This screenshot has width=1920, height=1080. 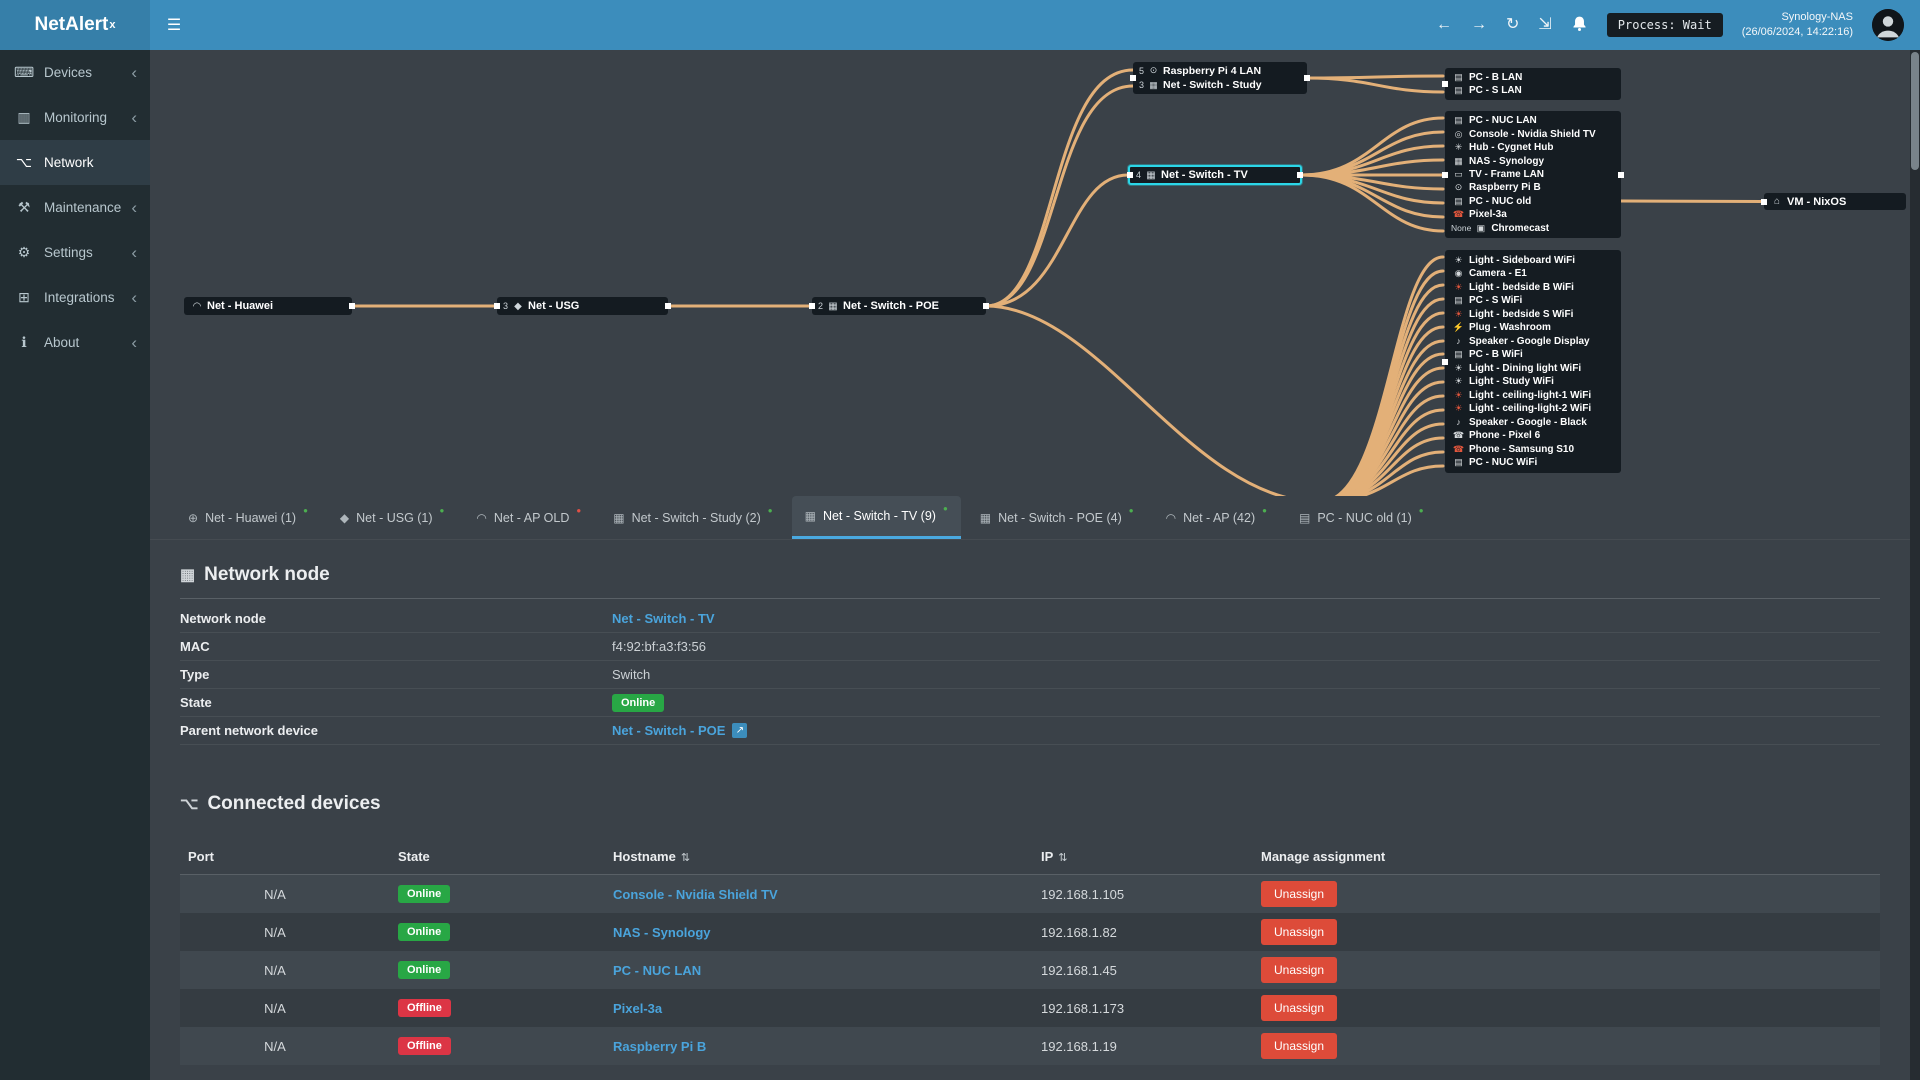 What do you see at coordinates (1533, 327) in the screenshot?
I see `topology-device-plug-washroom: ⚡ Plug - Washroom` at bounding box center [1533, 327].